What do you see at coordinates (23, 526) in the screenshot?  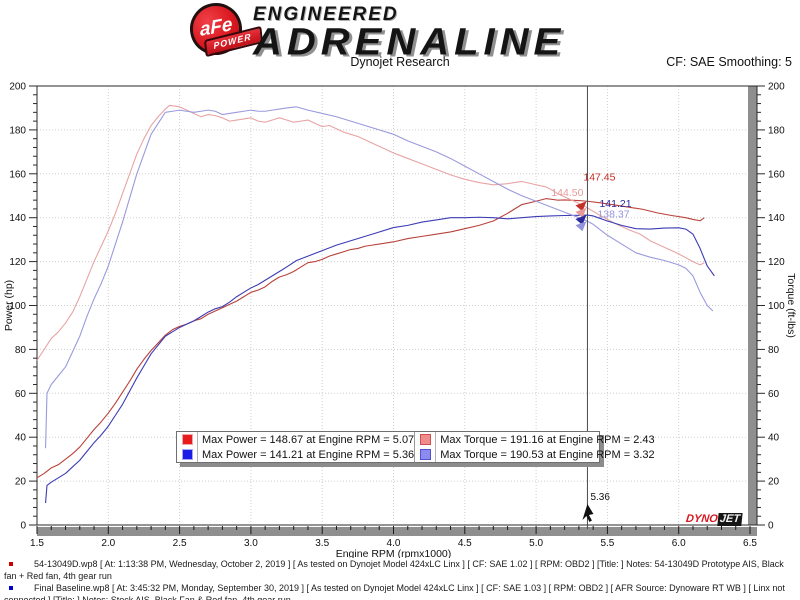 I see `y-left-tick-label: 0` at bounding box center [23, 526].